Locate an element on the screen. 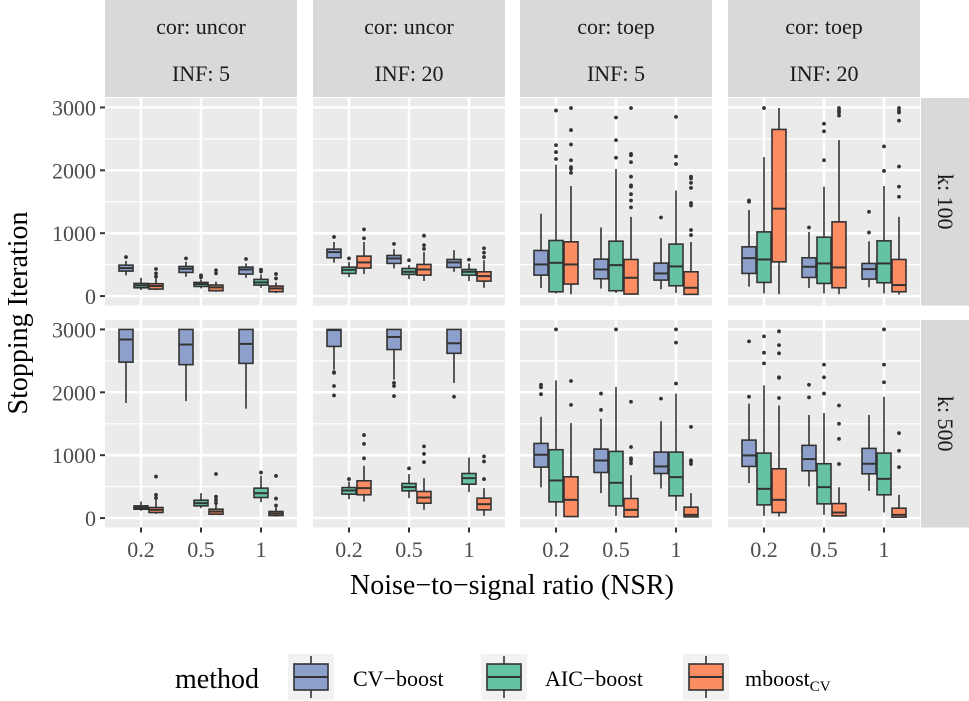 Image resolution: width=969 pixels, height=701 pixels. legend: method CV−boost AIC−boost mboostCV is located at coordinates (503, 677).